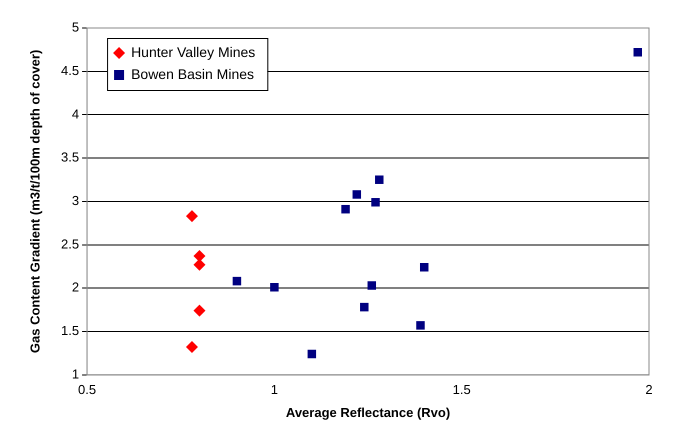  What do you see at coordinates (76, 200) in the screenshot?
I see `y-tick-label: 3` at bounding box center [76, 200].